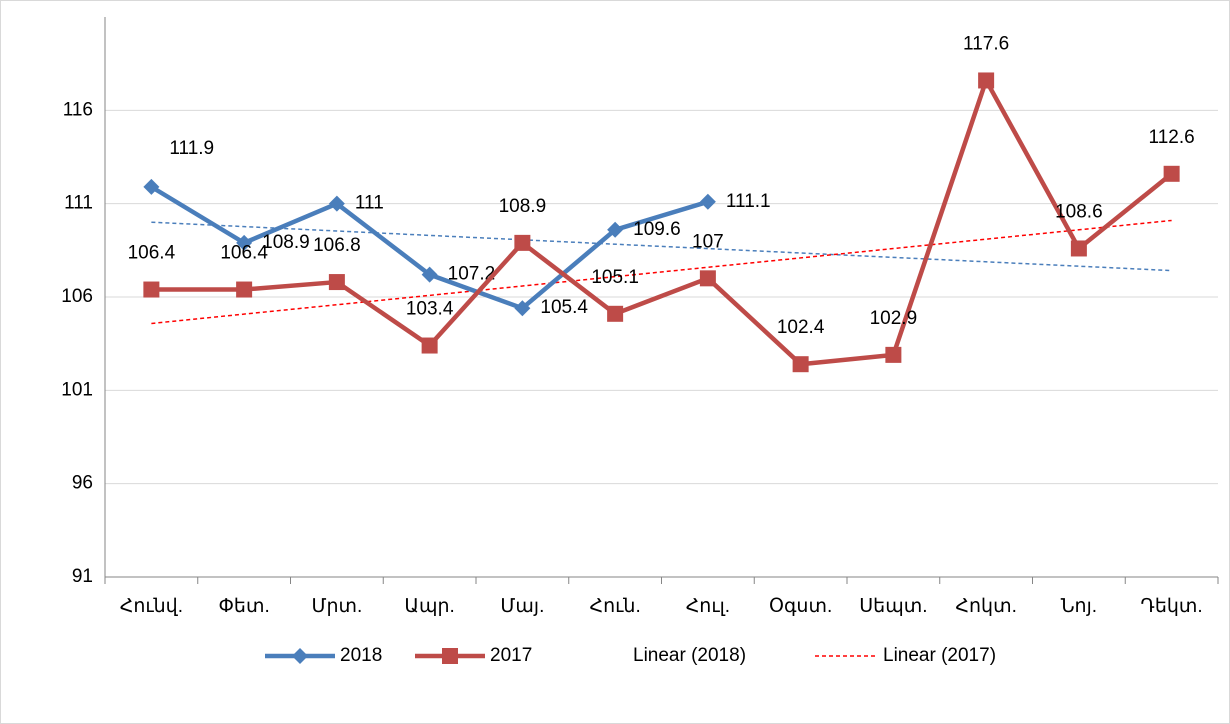  I want to click on y-tick-label: 101, so click(77, 389).